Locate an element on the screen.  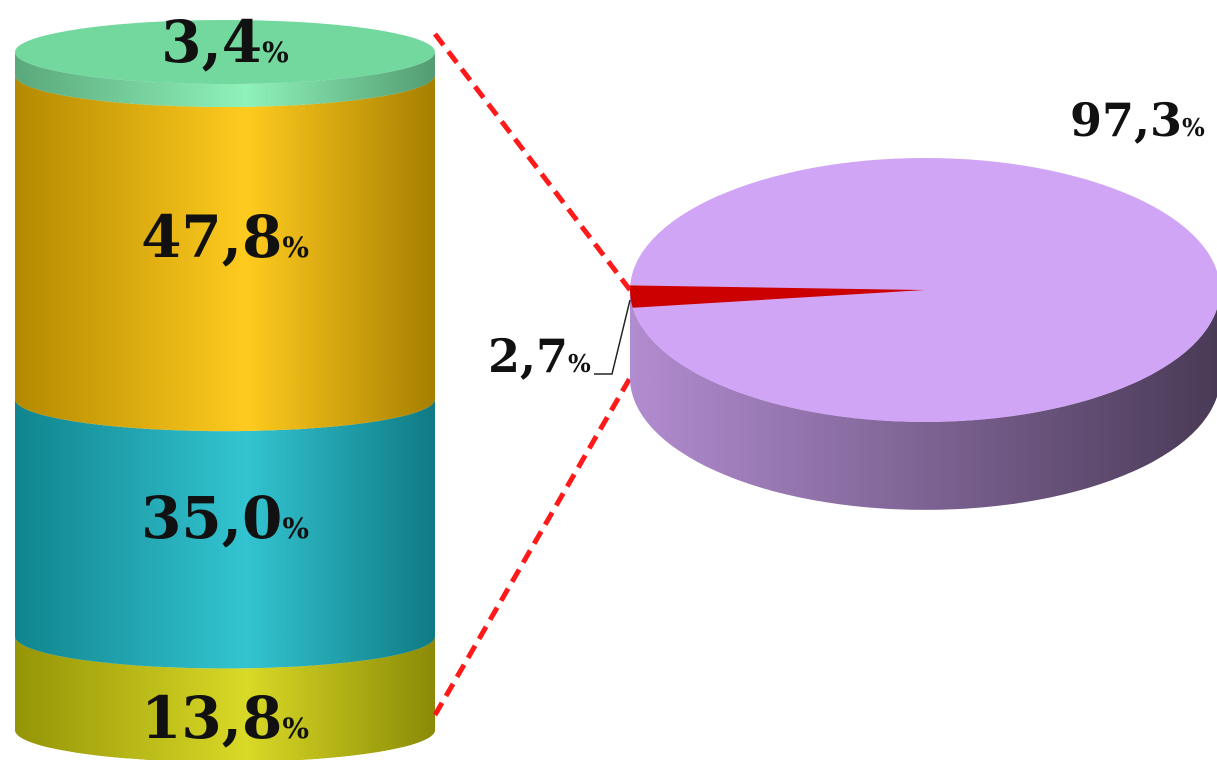
cylinder-top-cap is located at coordinates (225, 52).